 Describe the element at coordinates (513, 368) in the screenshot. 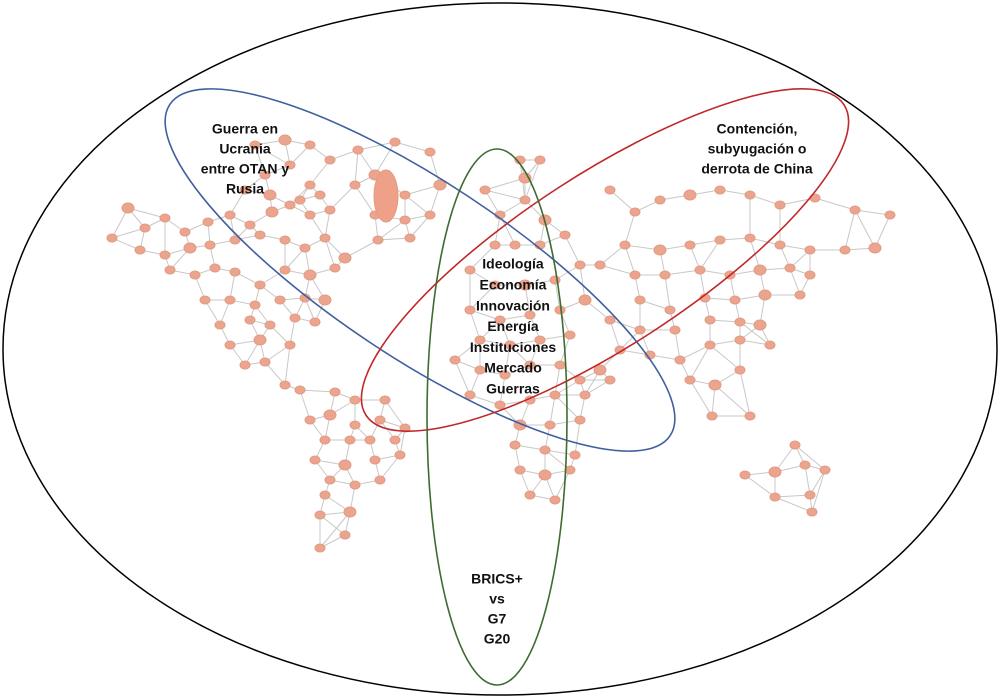

I see `center-label: Mercado` at that location.